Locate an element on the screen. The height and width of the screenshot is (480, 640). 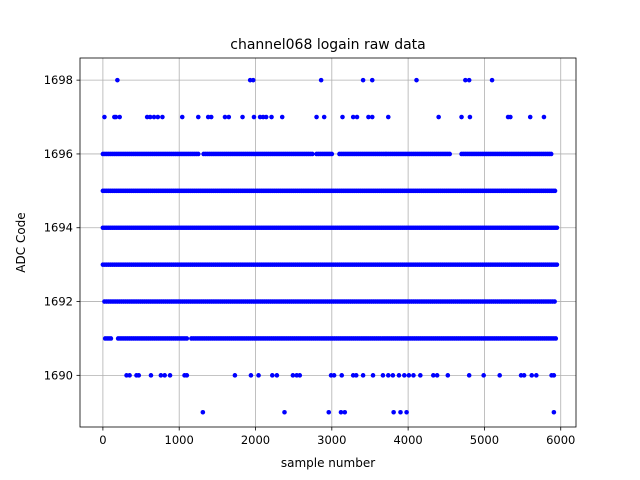
x-tick-label: 0 is located at coordinates (102, 440).